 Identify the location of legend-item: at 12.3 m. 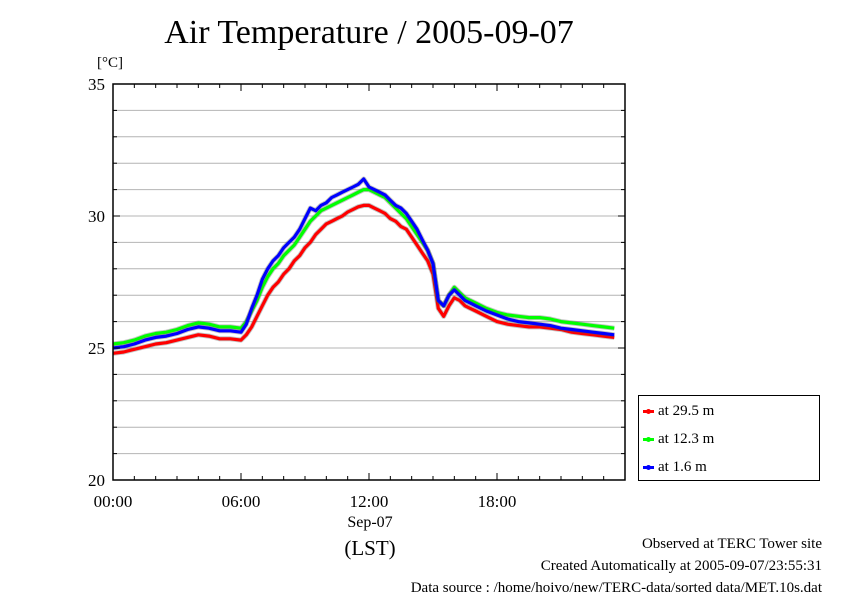
(678, 439).